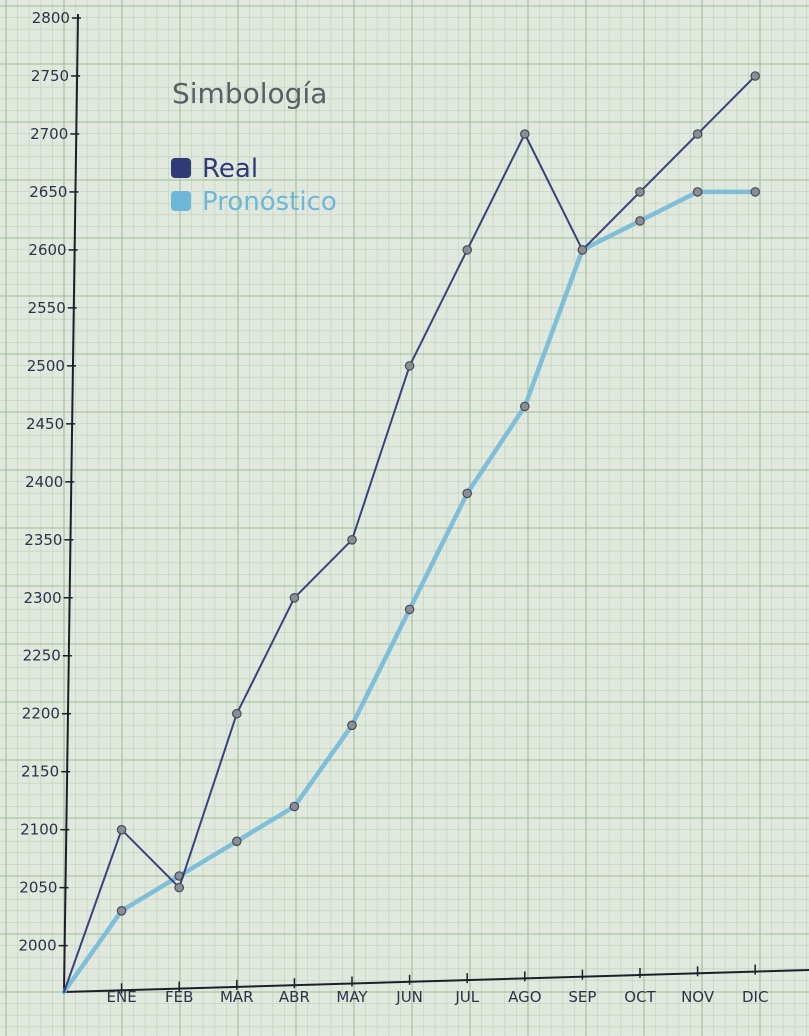 The height and width of the screenshot is (1036, 809). What do you see at coordinates (50, 76) in the screenshot?
I see `y-tick-label: 2750` at bounding box center [50, 76].